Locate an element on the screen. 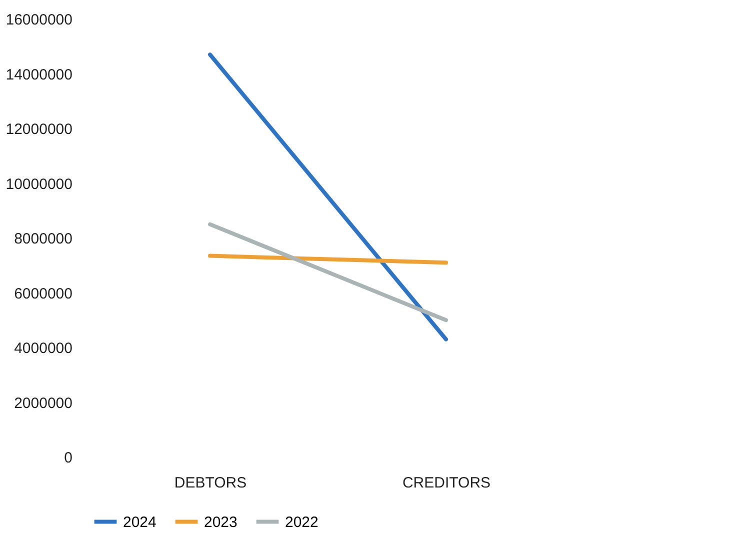 This screenshot has width=735, height=549. y-tick-label: 0 is located at coordinates (68, 458).